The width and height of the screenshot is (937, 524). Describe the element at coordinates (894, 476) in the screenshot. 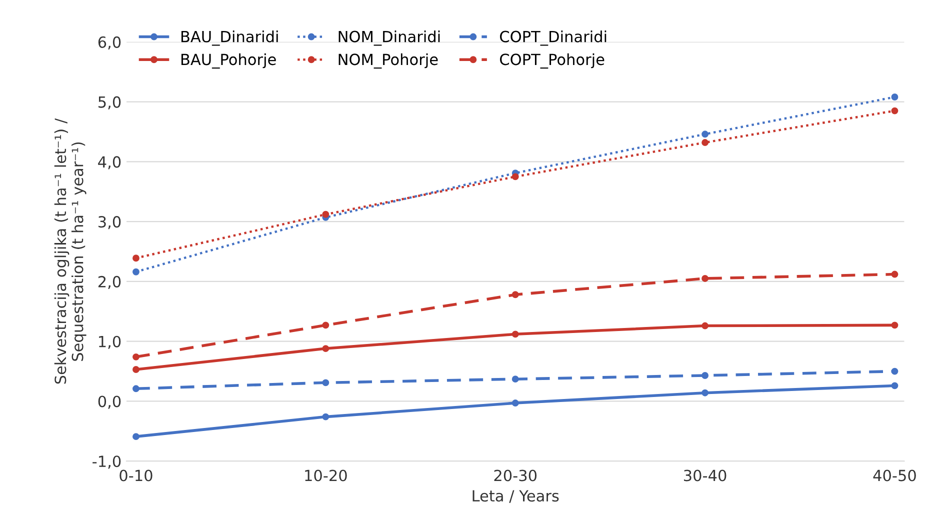

I see `x-tick-label: 40-50` at that location.